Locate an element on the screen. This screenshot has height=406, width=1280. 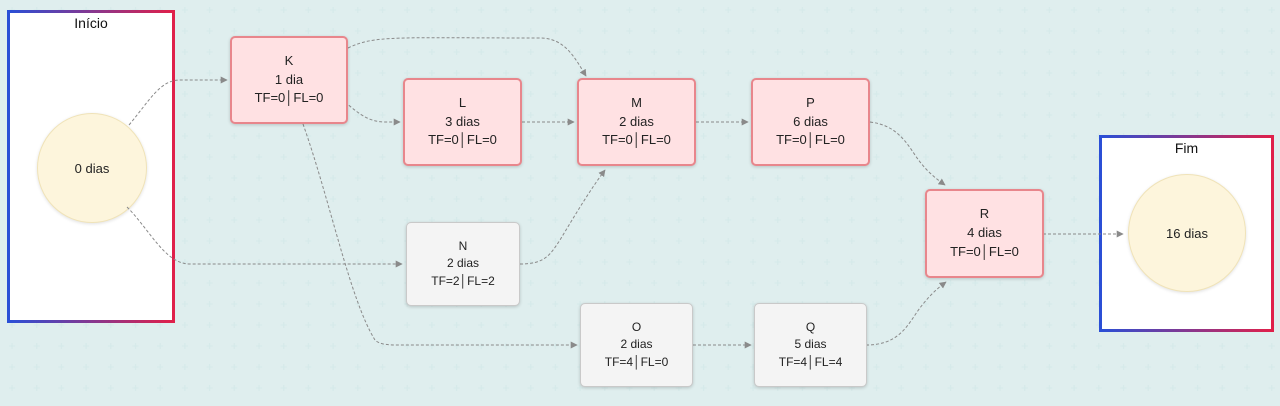
task-n-slack: TF=2│FL=2 is located at coordinates (463, 280).